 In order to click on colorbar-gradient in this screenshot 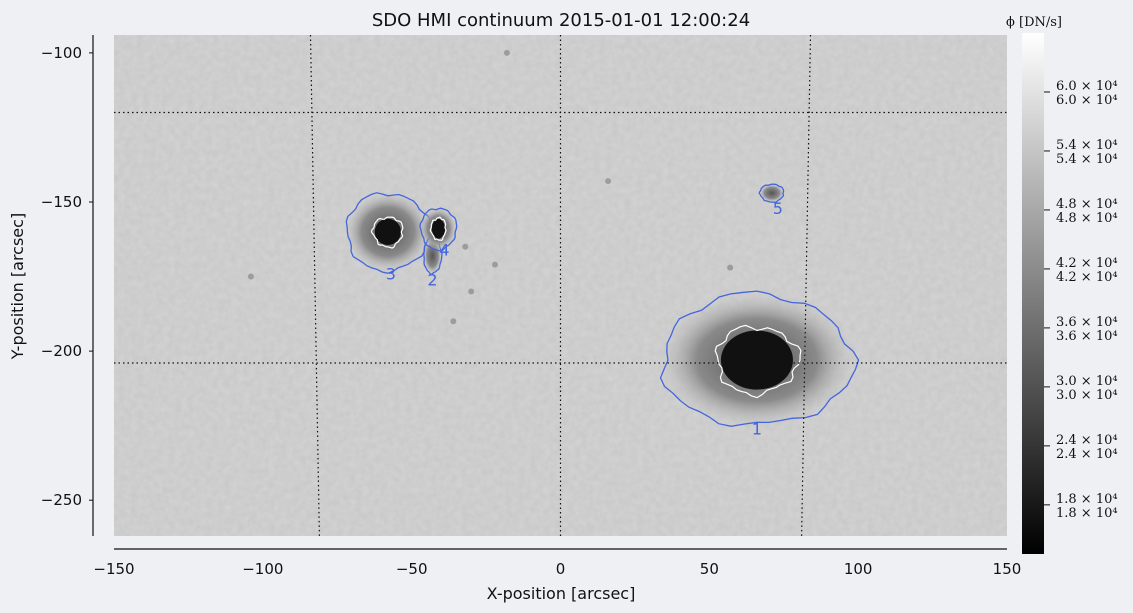, I will do `click(1033, 293)`.